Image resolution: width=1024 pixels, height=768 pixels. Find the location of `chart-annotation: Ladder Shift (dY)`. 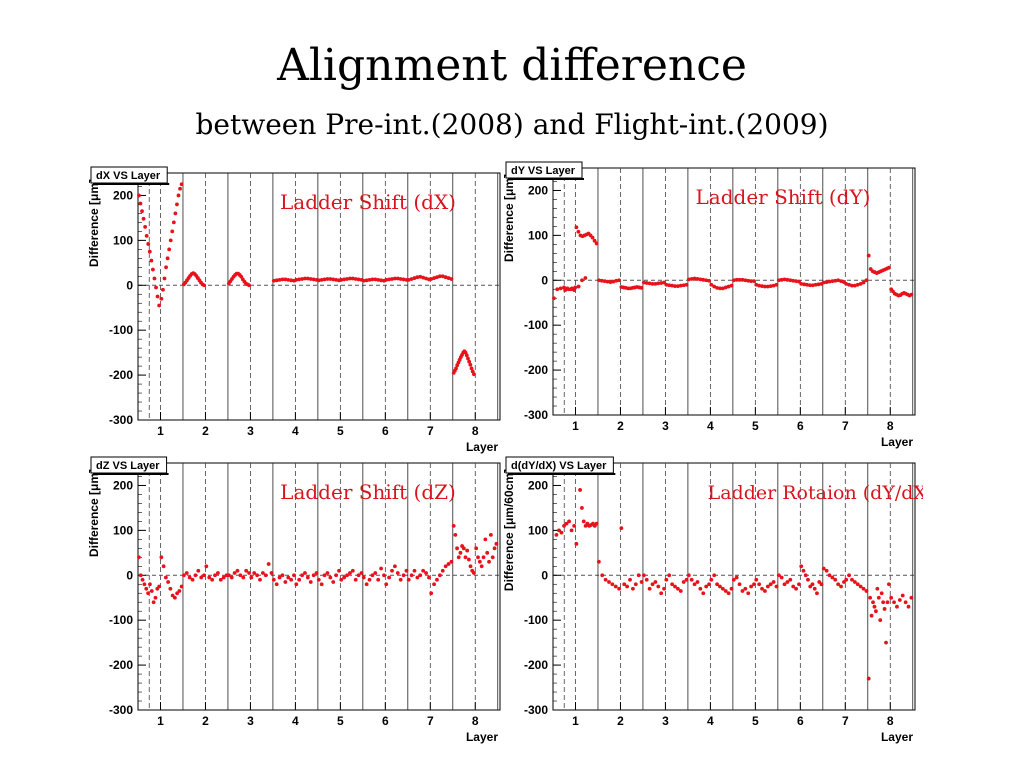

chart-annotation: Ladder Shift (dY) is located at coordinates (783, 197).